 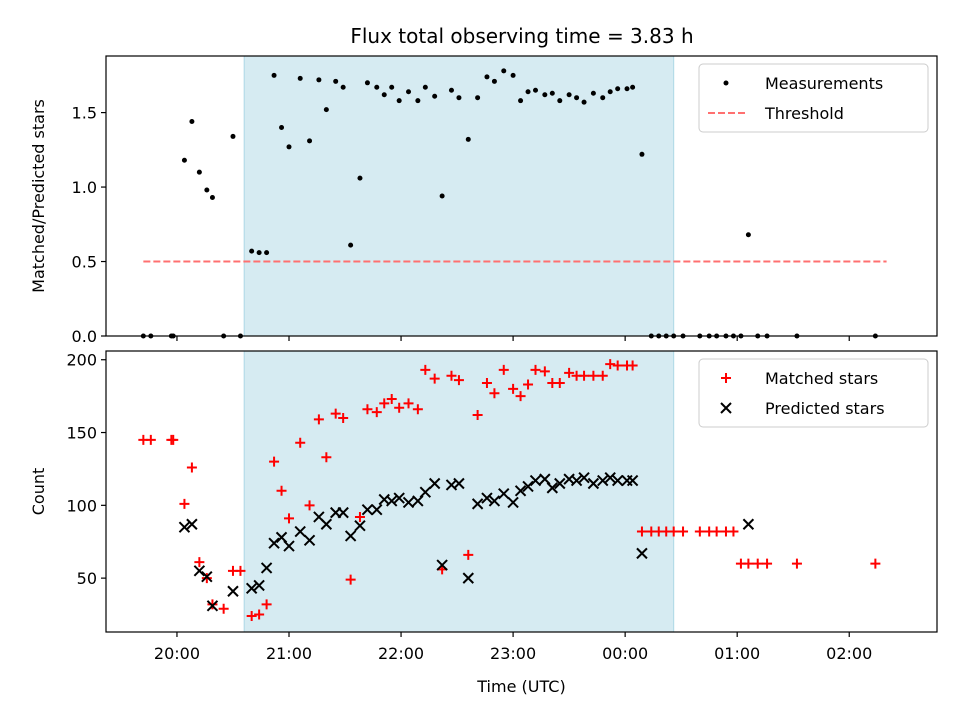 What do you see at coordinates (737, 653) in the screenshot?
I see `x-tick-label: 01:00` at bounding box center [737, 653].